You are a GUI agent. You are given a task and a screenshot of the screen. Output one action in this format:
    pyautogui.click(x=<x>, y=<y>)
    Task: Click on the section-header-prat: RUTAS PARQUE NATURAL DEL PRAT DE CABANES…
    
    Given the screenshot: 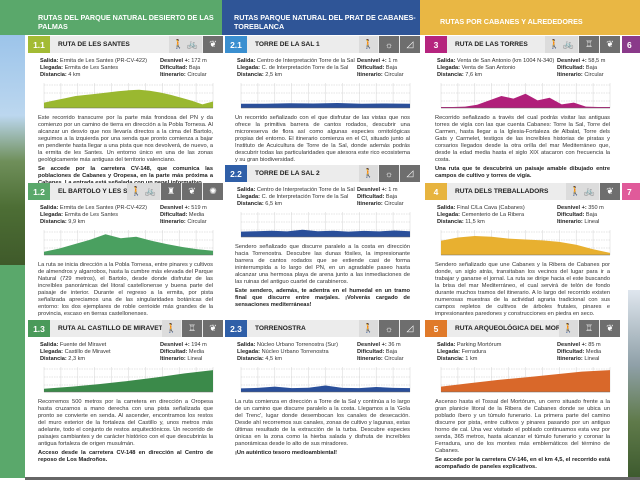 What is the action you would take?
    pyautogui.click(x=321, y=17)
    